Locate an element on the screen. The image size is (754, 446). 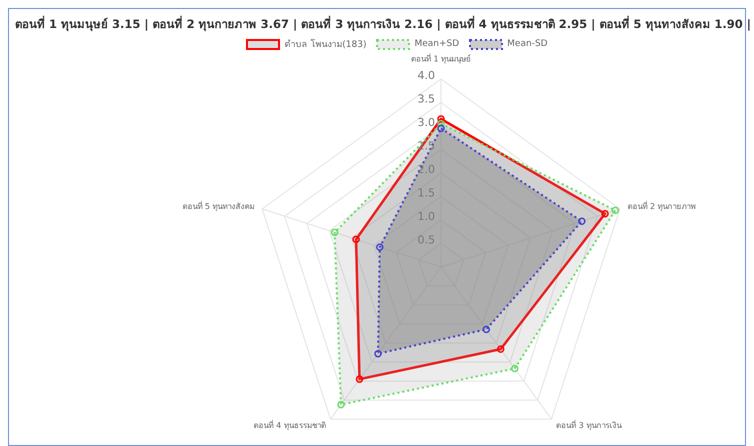
spoke-label: ตอนที่ 4 ทุนธรรมชาติ is located at coordinates (290, 424).